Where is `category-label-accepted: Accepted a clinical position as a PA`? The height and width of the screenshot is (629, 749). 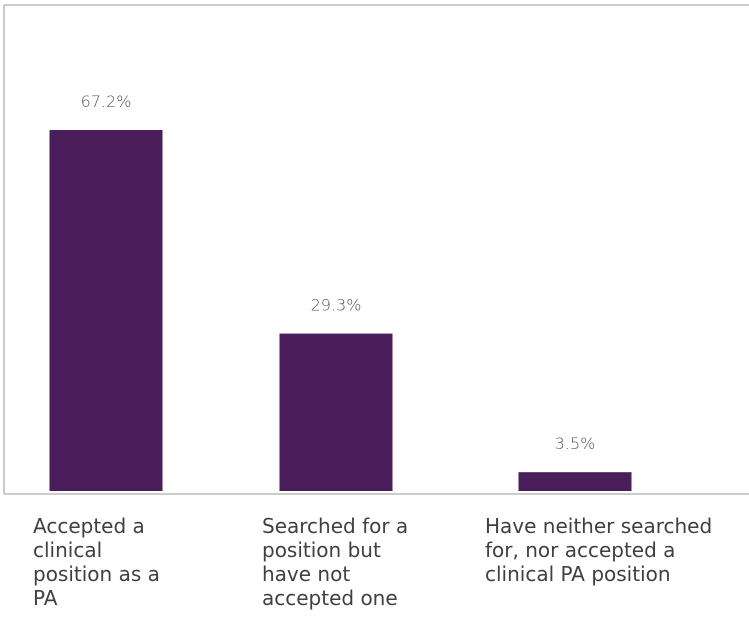
category-label-accepted: Accepted a clinical position as a PA is located at coordinates (96, 562).